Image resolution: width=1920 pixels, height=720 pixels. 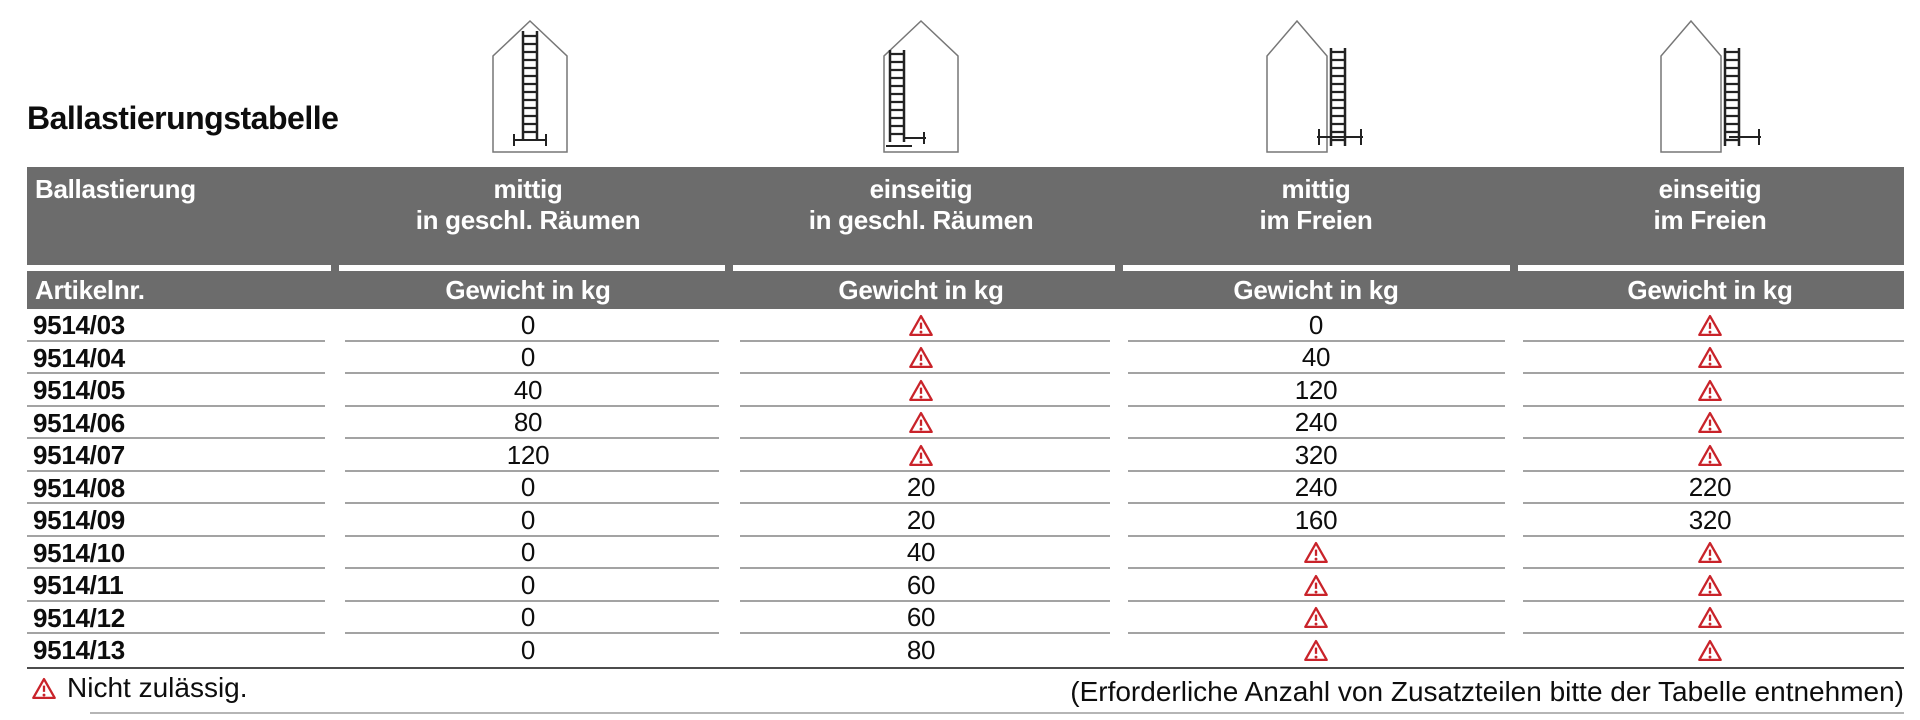 I want to click on article-number: 9514/10, so click(x=79, y=552).